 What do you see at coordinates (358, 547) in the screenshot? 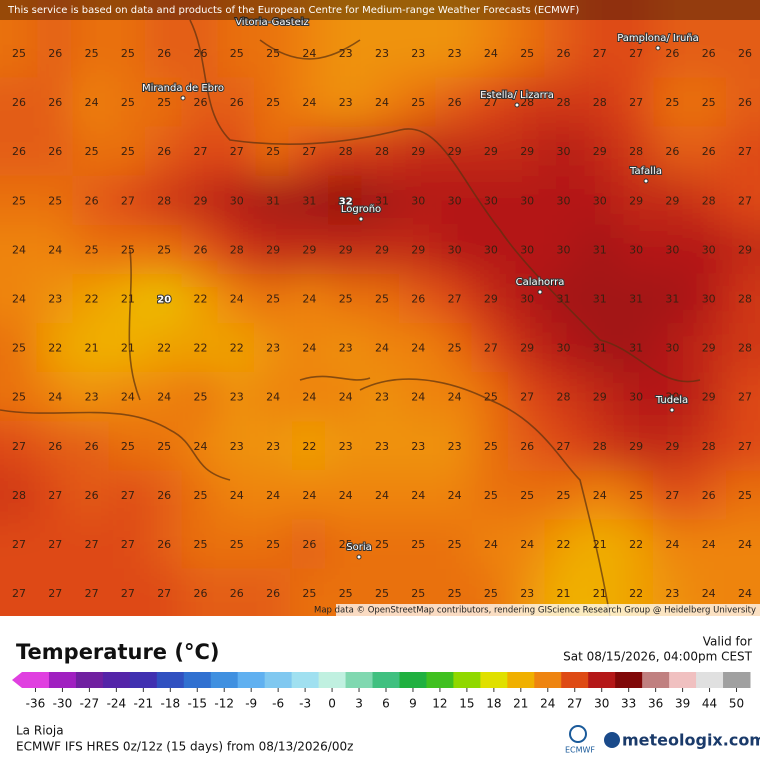
I see `place-label: Soria` at bounding box center [358, 547].